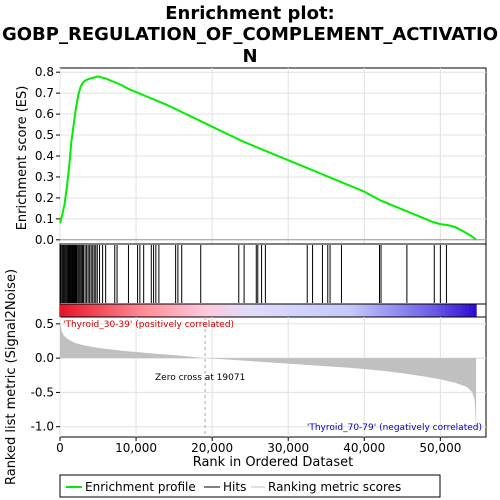  I want to click on es-y-tick-label: 0.6, so click(44, 114).